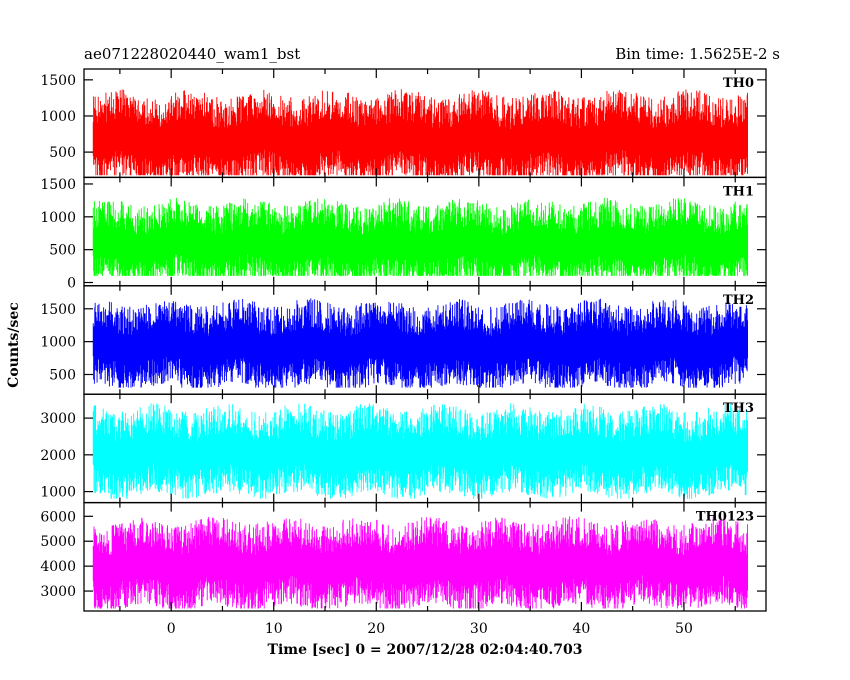 The height and width of the screenshot is (680, 850). I want to click on y-tick-label: 0, so click(71, 284).